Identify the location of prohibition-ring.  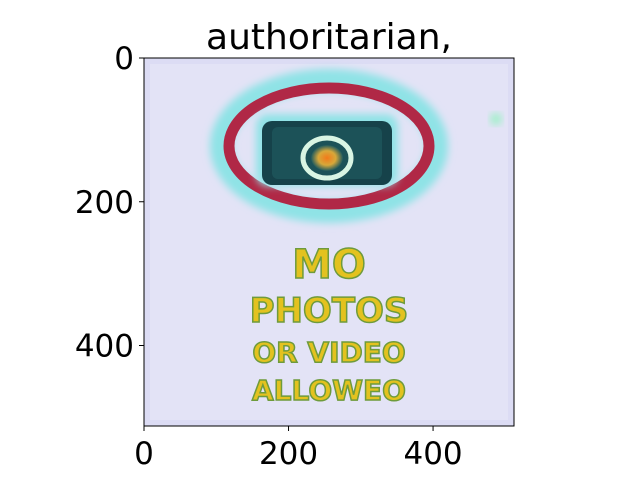
(329, 146).